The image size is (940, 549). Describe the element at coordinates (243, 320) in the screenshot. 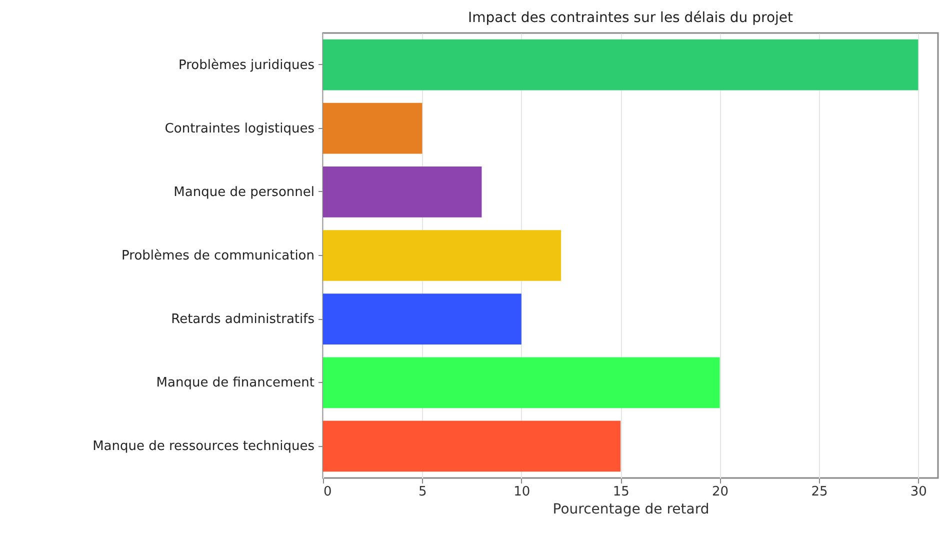

I see `y-tick-label: Retards administratifs` at that location.